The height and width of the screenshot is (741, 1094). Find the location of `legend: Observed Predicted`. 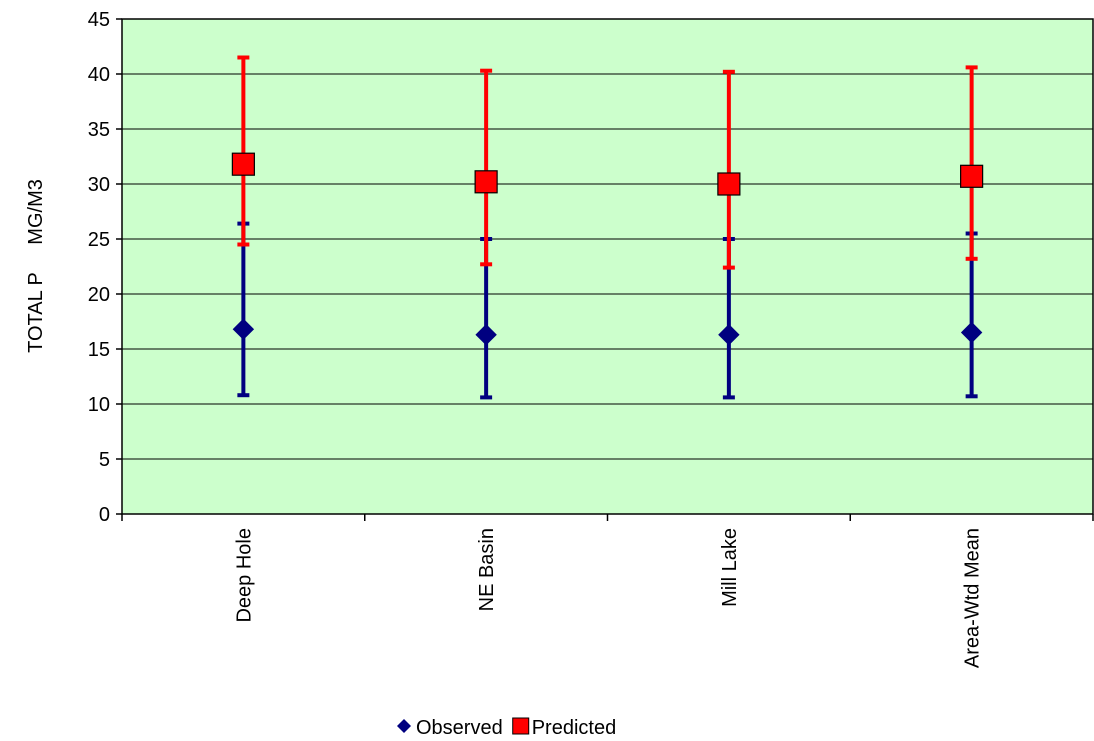

legend: Observed Predicted is located at coordinates (506, 728).